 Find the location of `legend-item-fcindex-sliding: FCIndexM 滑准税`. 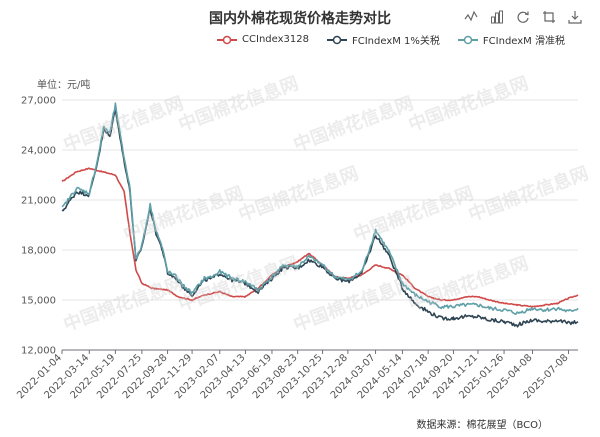

legend-item-fcindex-sliding: FCIndexM 滑准税 is located at coordinates (511, 39).